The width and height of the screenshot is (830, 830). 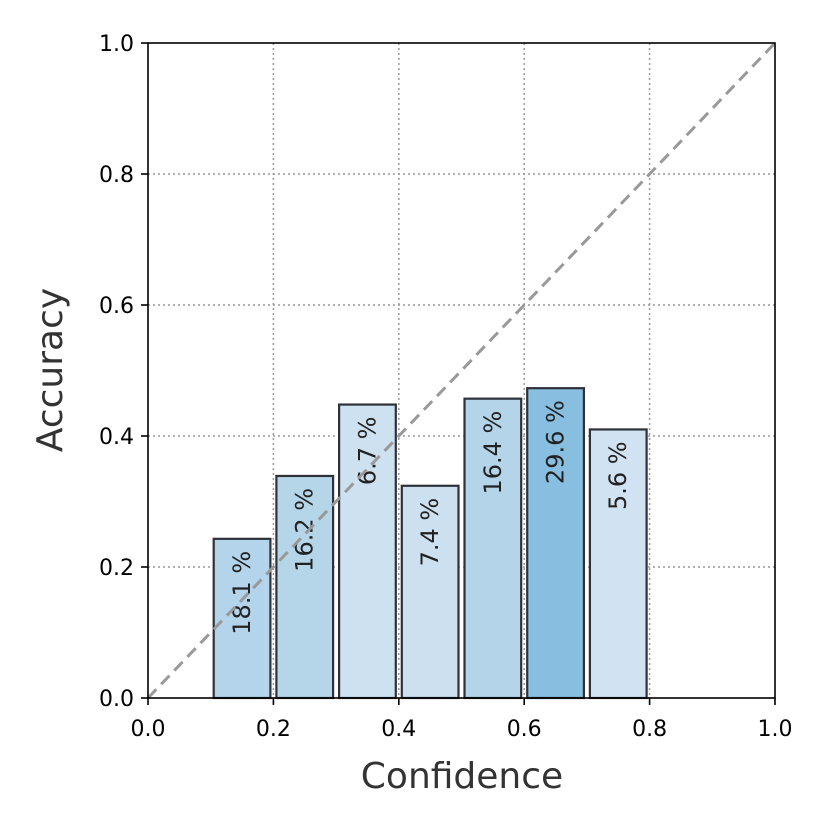 What do you see at coordinates (116, 699) in the screenshot?
I see `y-tick-label: 0.0` at bounding box center [116, 699].